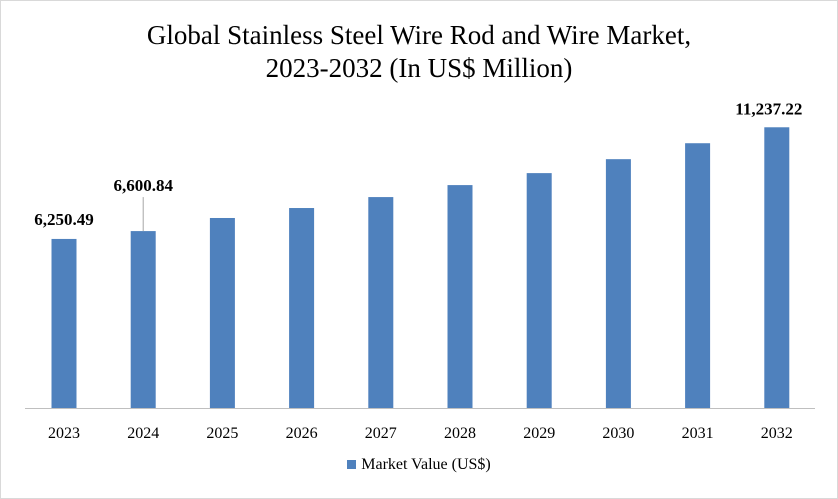 This screenshot has width=838, height=499. I want to click on data-label-2032: 11,237.22, so click(768, 108).